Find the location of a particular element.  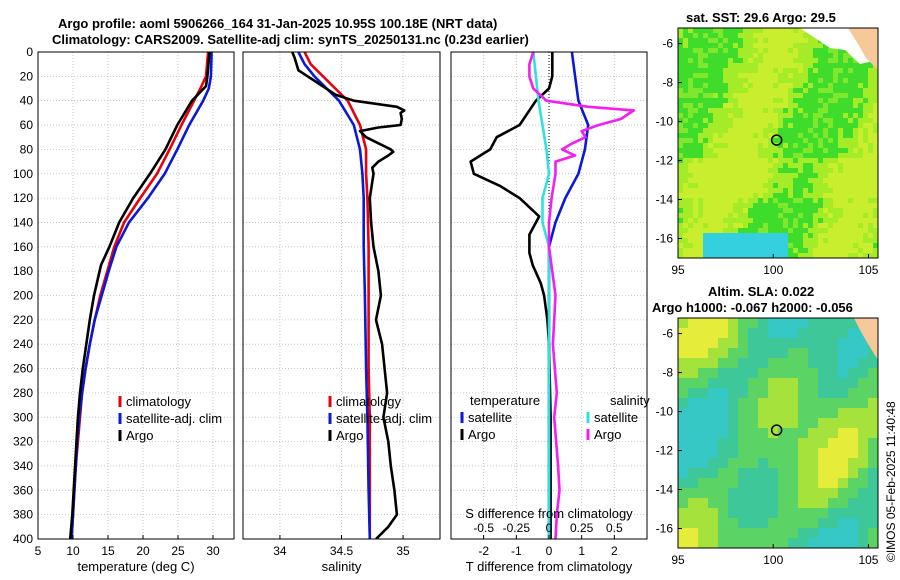

legend-title-temperature: temperature is located at coordinates (505, 400).